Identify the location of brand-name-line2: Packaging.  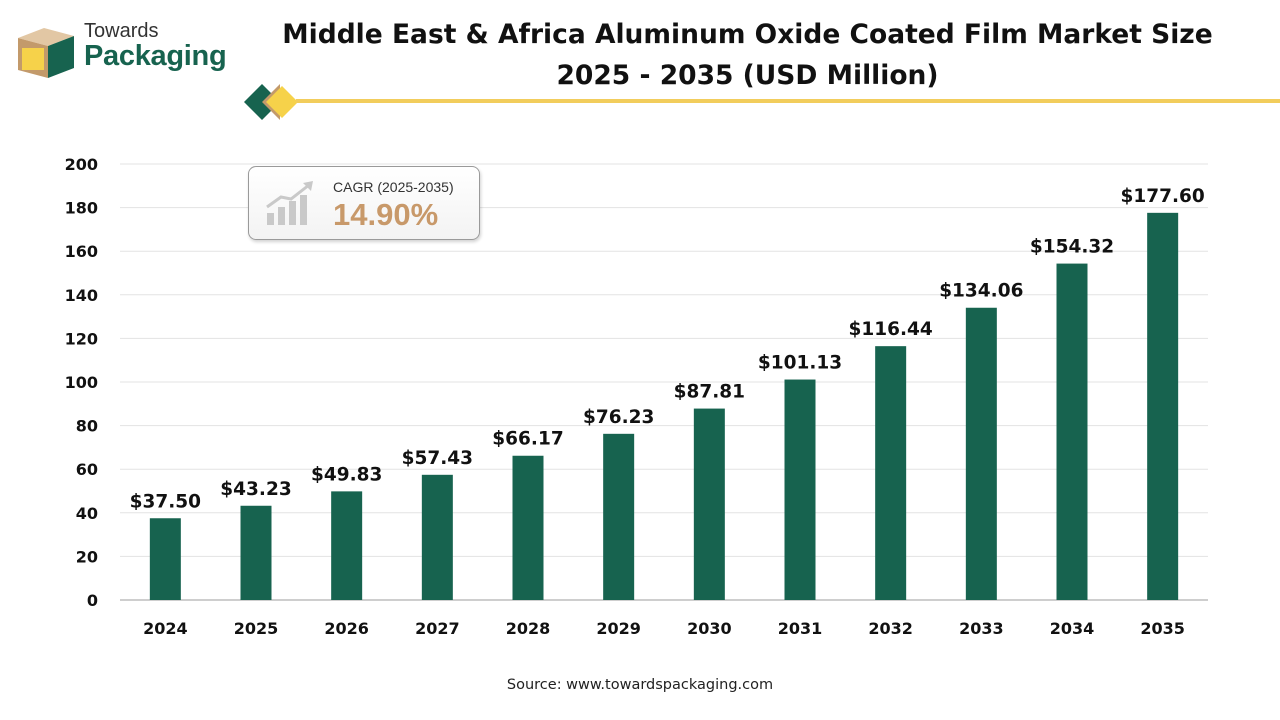
(155, 56).